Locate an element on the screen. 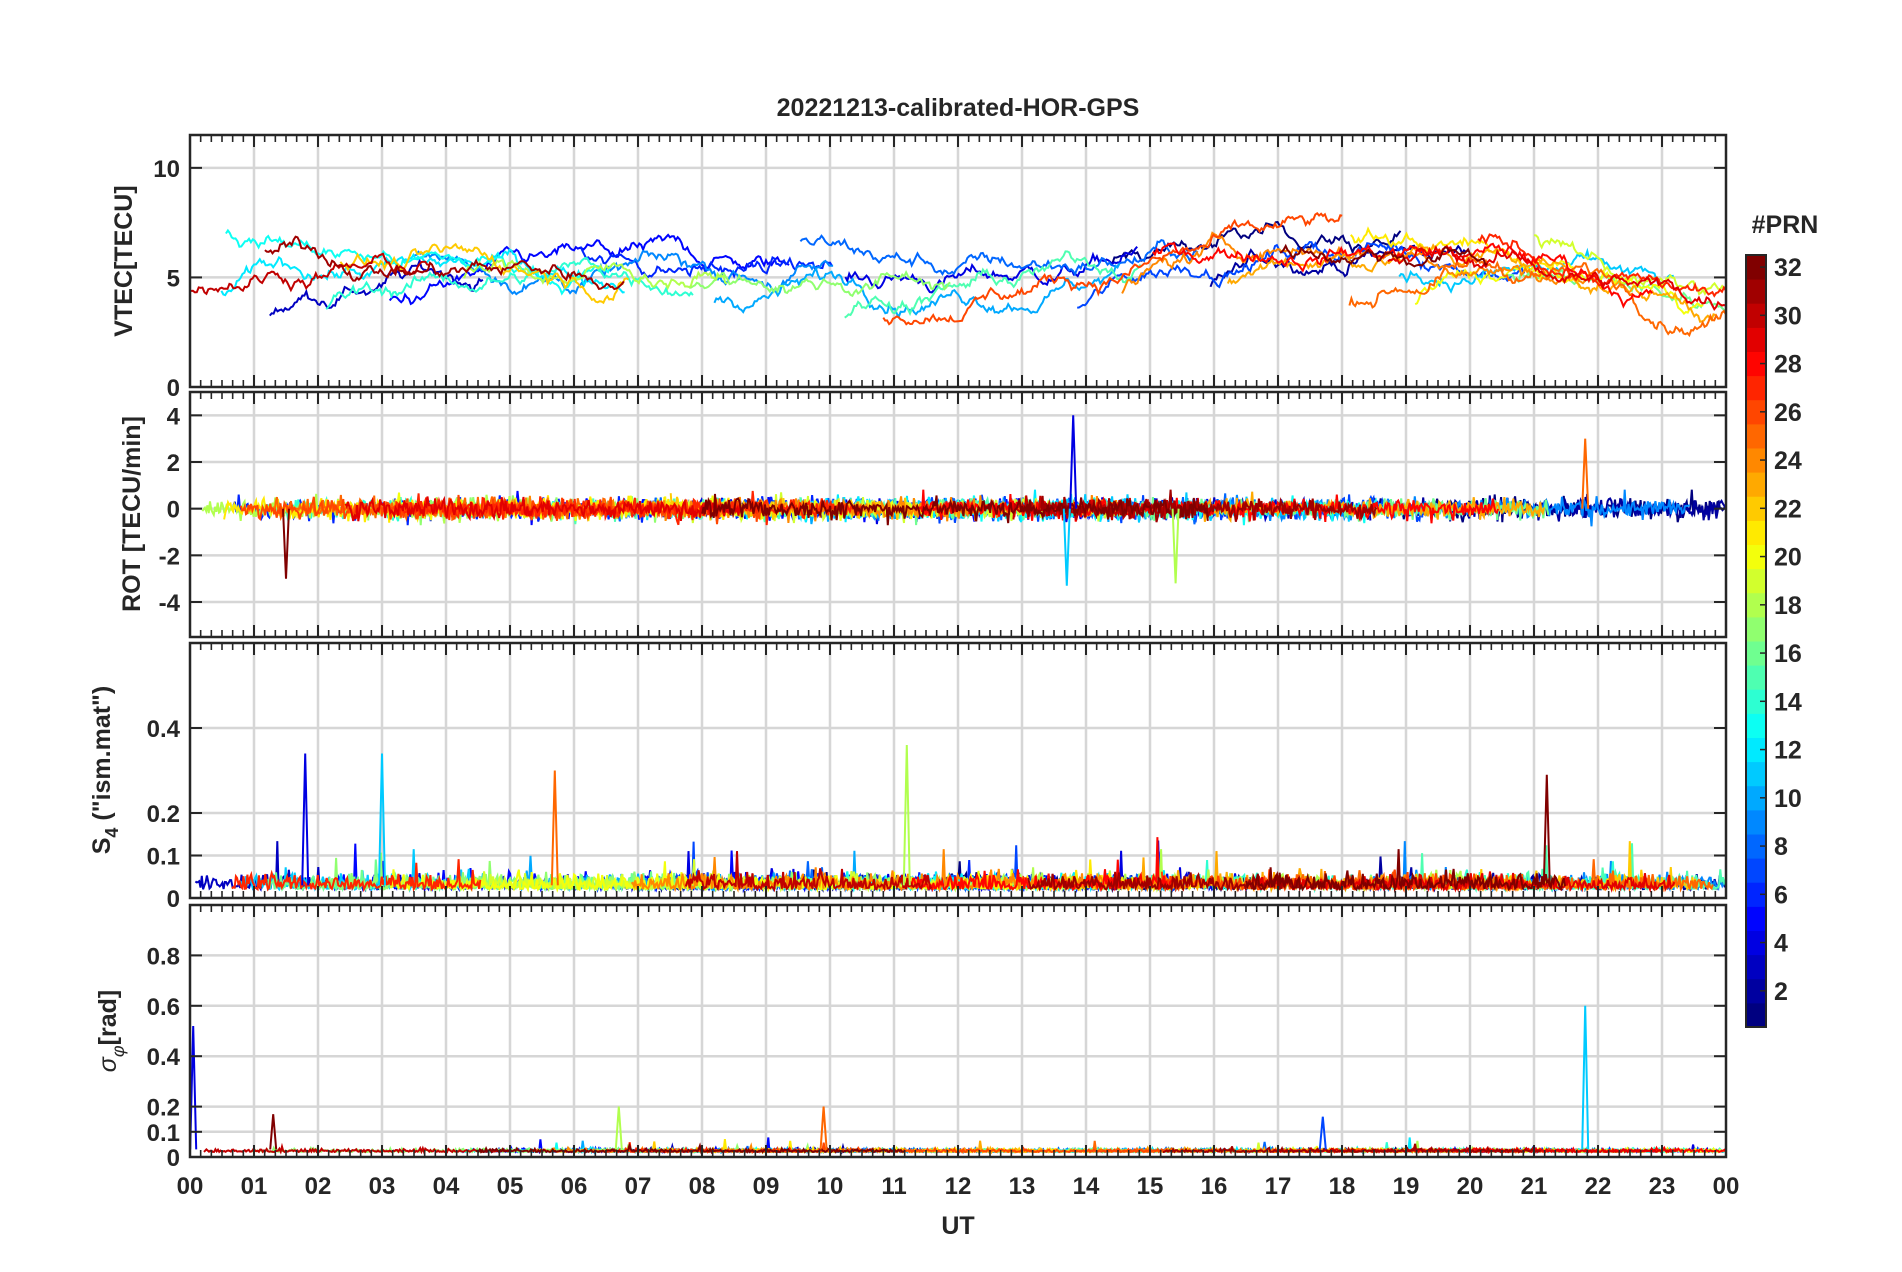  x-tick-label: 20 is located at coordinates (1470, 1186).